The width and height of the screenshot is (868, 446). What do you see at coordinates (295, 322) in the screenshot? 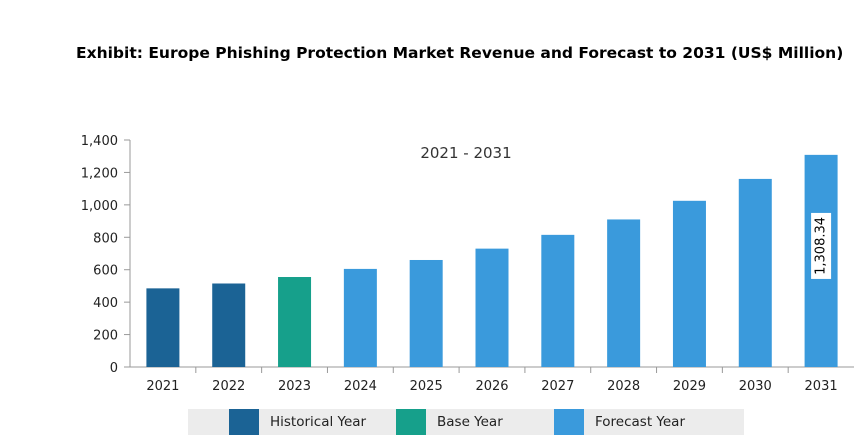
I see `bar-2023` at bounding box center [295, 322].